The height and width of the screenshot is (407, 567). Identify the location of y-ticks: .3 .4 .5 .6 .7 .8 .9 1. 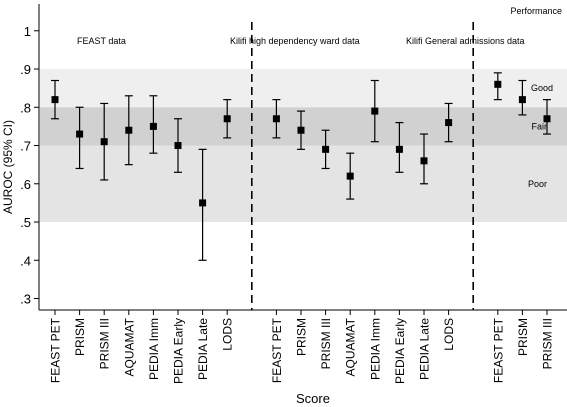
(29, 165).